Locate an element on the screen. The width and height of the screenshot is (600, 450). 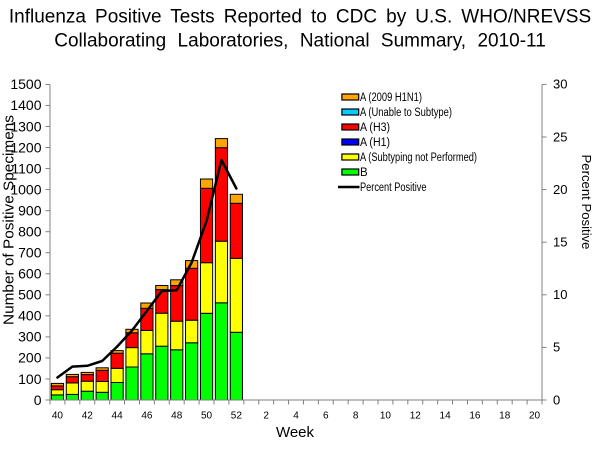
svg-text: 40 is located at coordinates (58, 416).